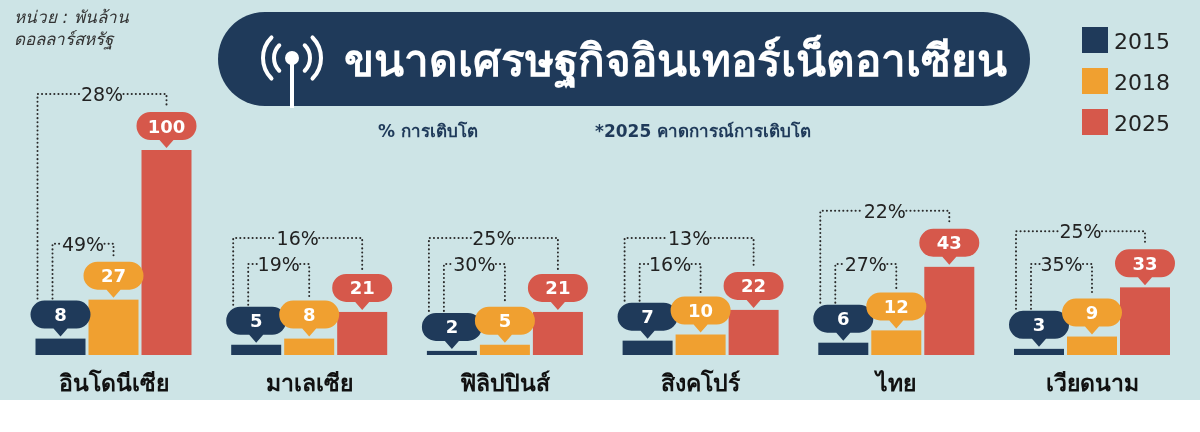  Describe the element at coordinates (428, 131) in the screenshot. I see `text: % การเติบโต` at that location.